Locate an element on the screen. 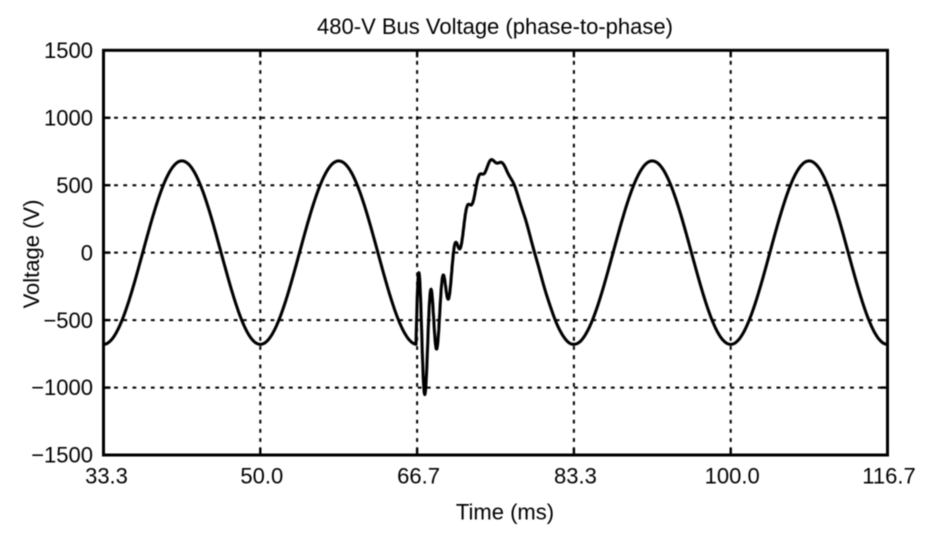  svg-text: 33.3 is located at coordinates (106, 476).